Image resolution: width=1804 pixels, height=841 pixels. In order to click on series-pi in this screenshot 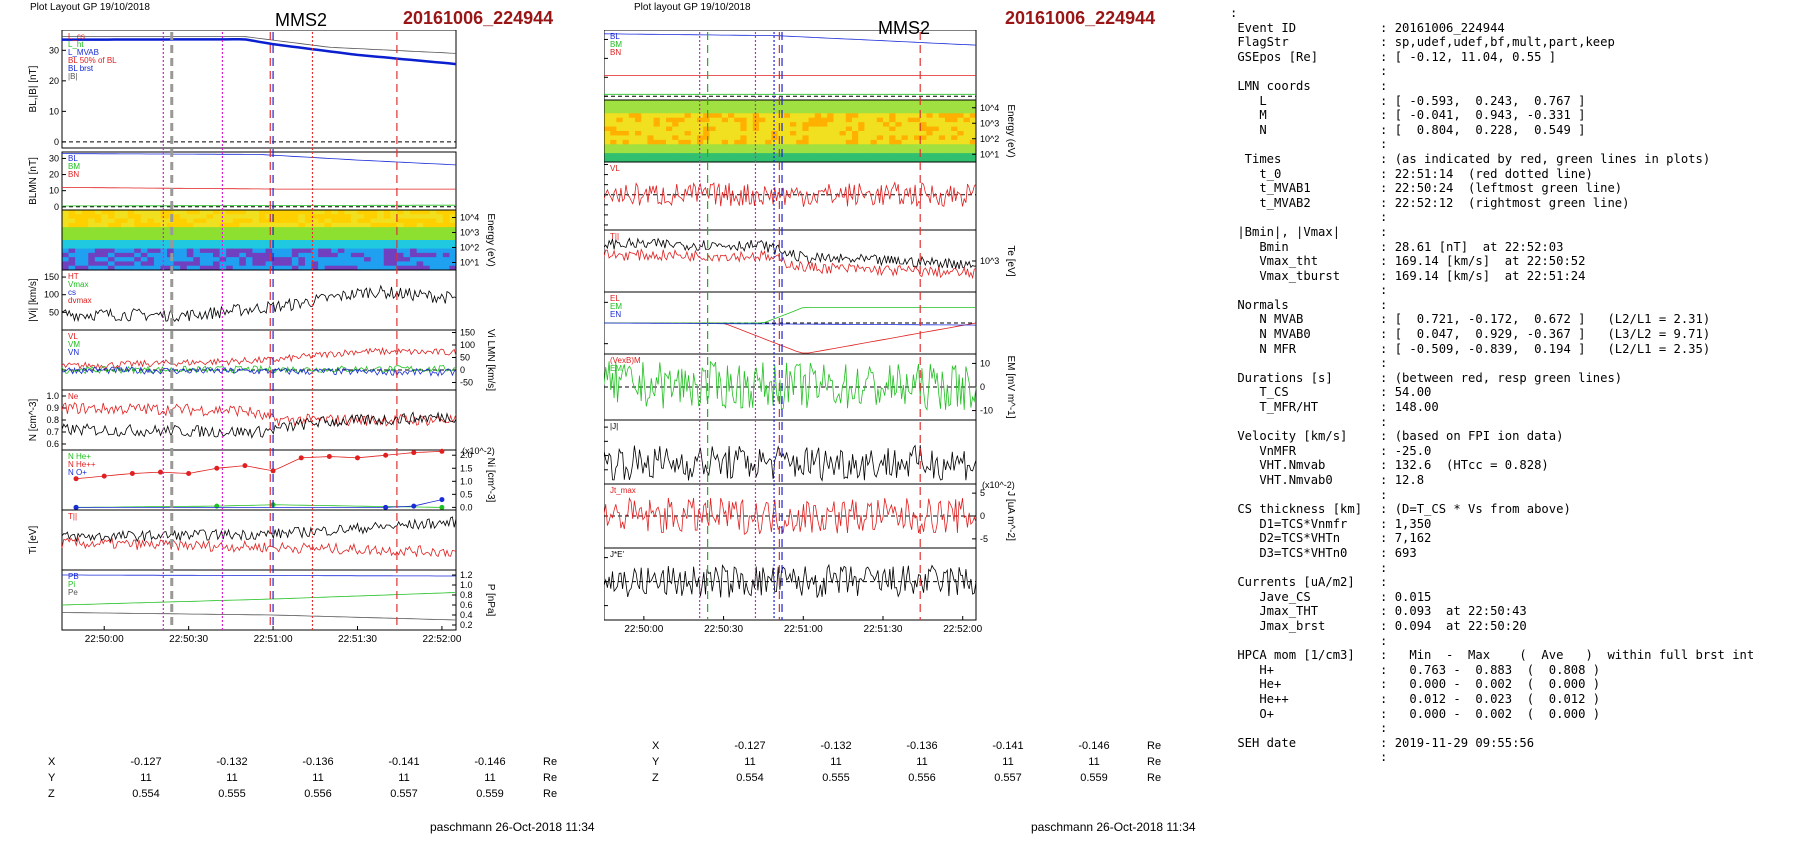, I will do `click(259, 599)`.